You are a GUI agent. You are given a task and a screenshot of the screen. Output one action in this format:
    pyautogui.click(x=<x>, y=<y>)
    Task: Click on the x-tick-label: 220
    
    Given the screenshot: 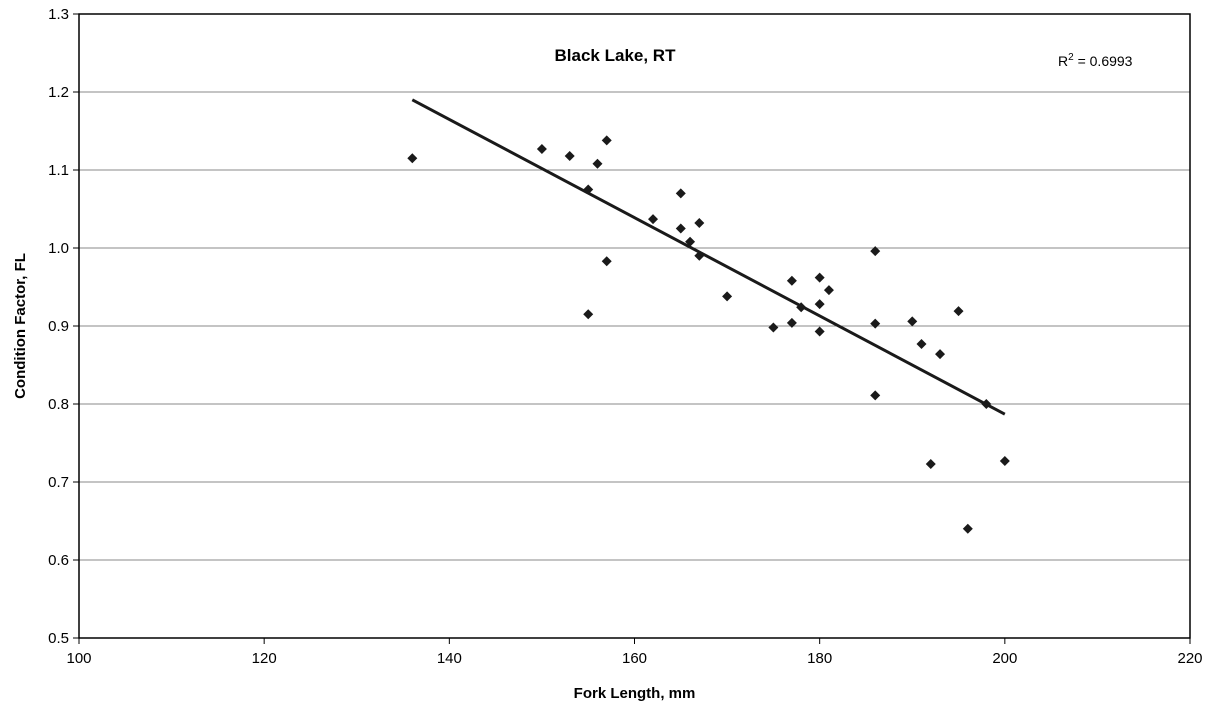 What is the action you would take?
    pyautogui.click(x=1189, y=658)
    